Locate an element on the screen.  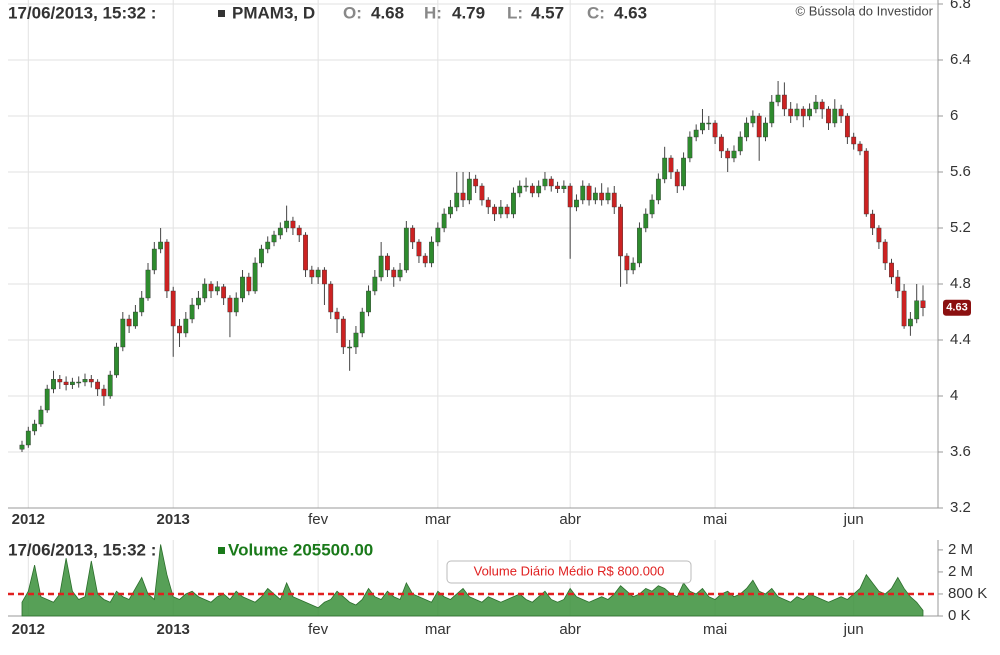
close-label: C: is located at coordinates (596, 12).